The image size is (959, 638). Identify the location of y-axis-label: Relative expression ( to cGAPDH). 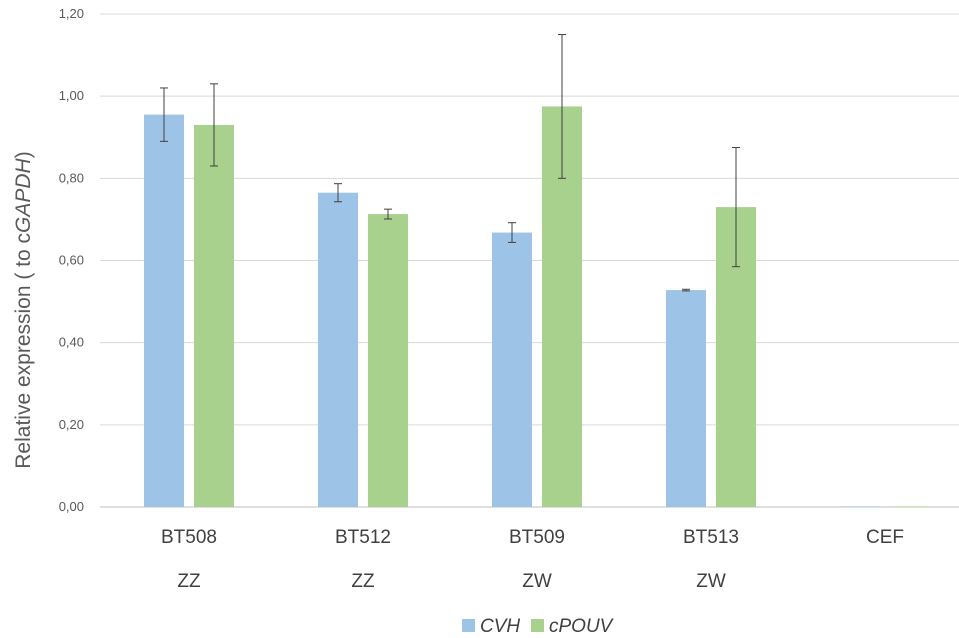
(23, 309).